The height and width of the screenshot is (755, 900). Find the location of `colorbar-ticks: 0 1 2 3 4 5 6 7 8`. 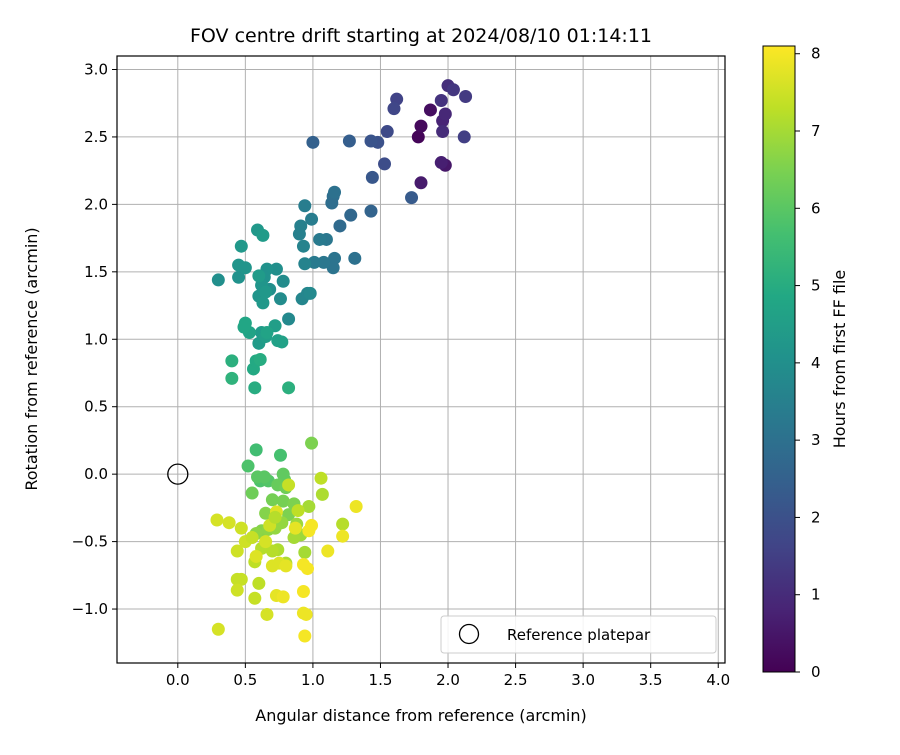

colorbar-ticks: 0 1 2 3 4 5 6 7 8 is located at coordinates (808, 363).